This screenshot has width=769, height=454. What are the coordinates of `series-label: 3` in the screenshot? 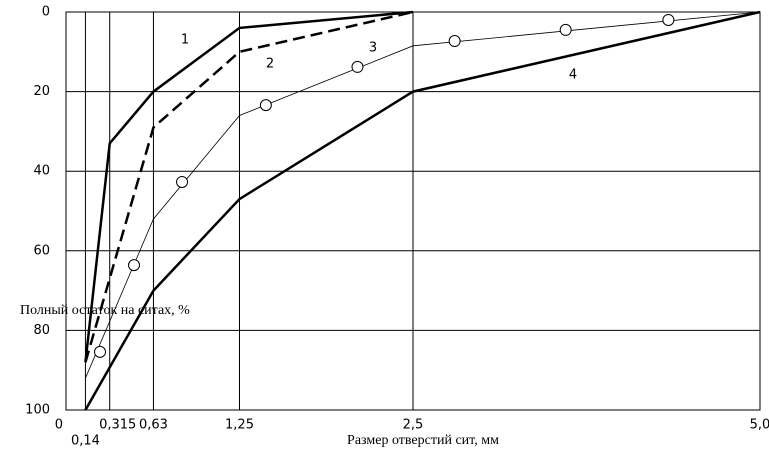 It's located at (373, 48).